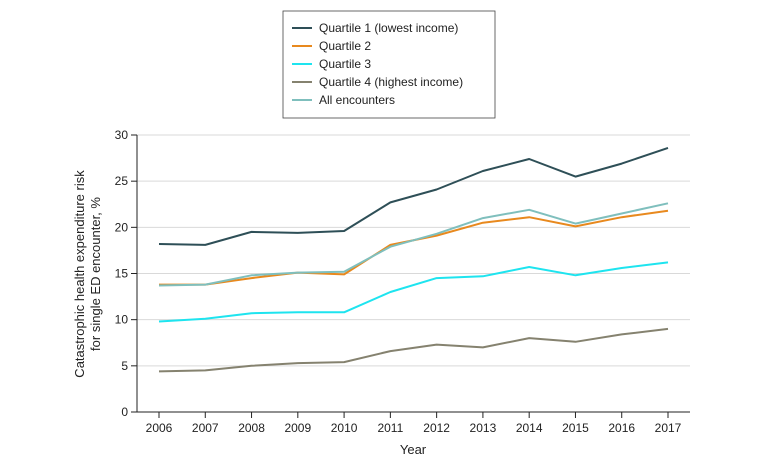  I want to click on x-tick-label-2007: 2007, so click(205, 428).